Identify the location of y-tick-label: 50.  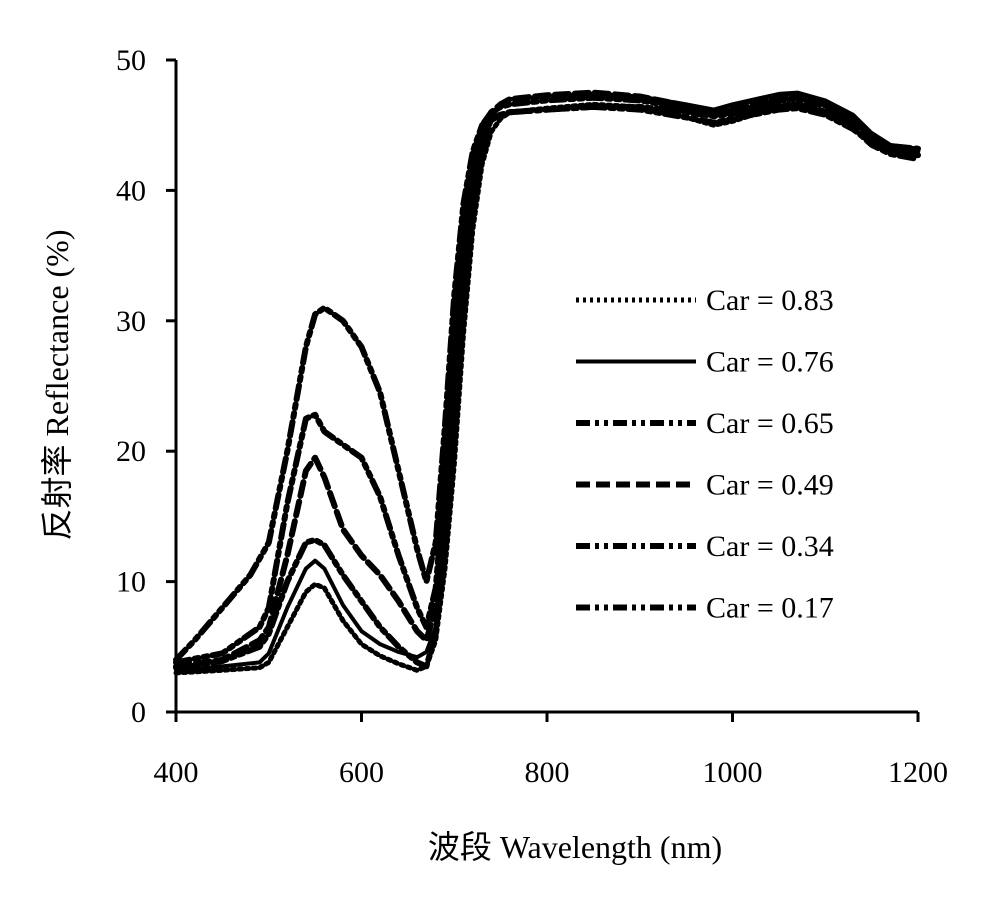
(131, 60).